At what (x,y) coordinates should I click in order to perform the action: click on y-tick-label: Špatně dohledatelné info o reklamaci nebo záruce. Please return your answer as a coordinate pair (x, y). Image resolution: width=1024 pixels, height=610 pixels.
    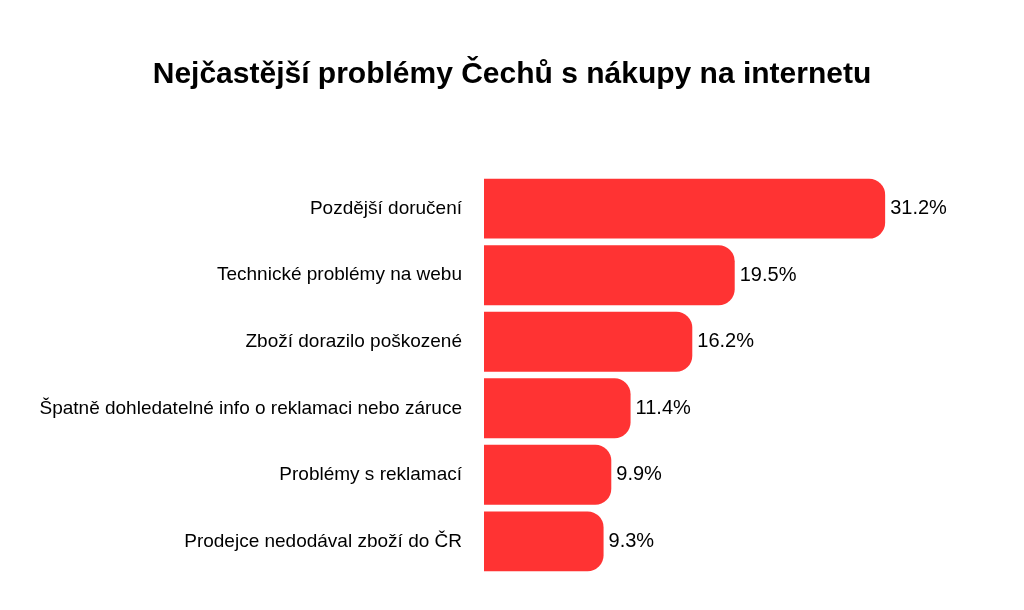
    Looking at the image, I should click on (250, 407).